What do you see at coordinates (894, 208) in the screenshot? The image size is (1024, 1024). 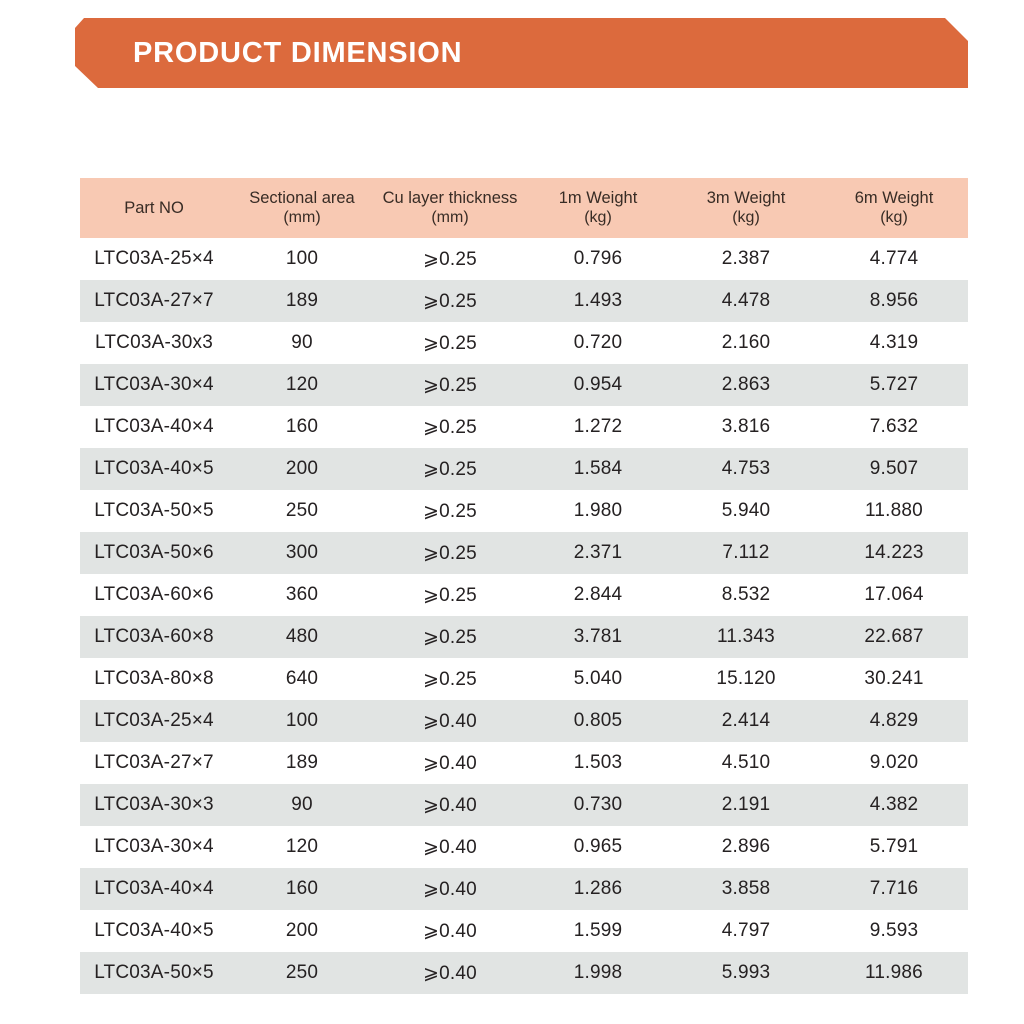 I see `column-header-6: 6m Weight (kg)` at bounding box center [894, 208].